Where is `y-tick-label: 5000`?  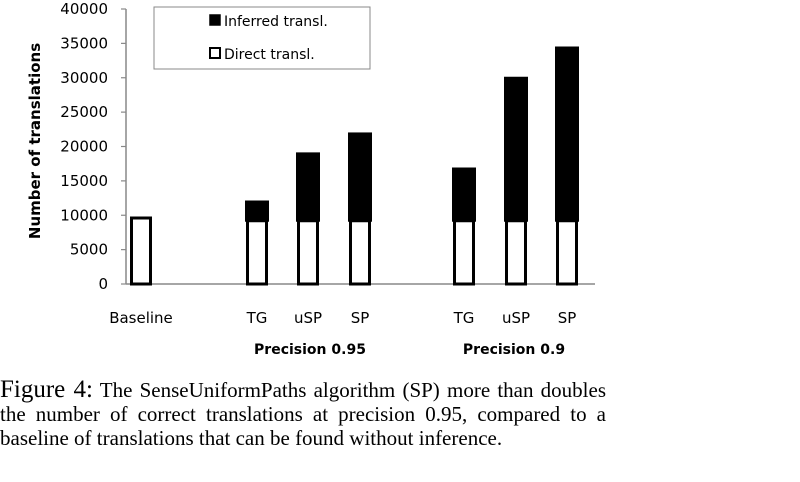
y-tick-label: 5000 is located at coordinates (89, 250).